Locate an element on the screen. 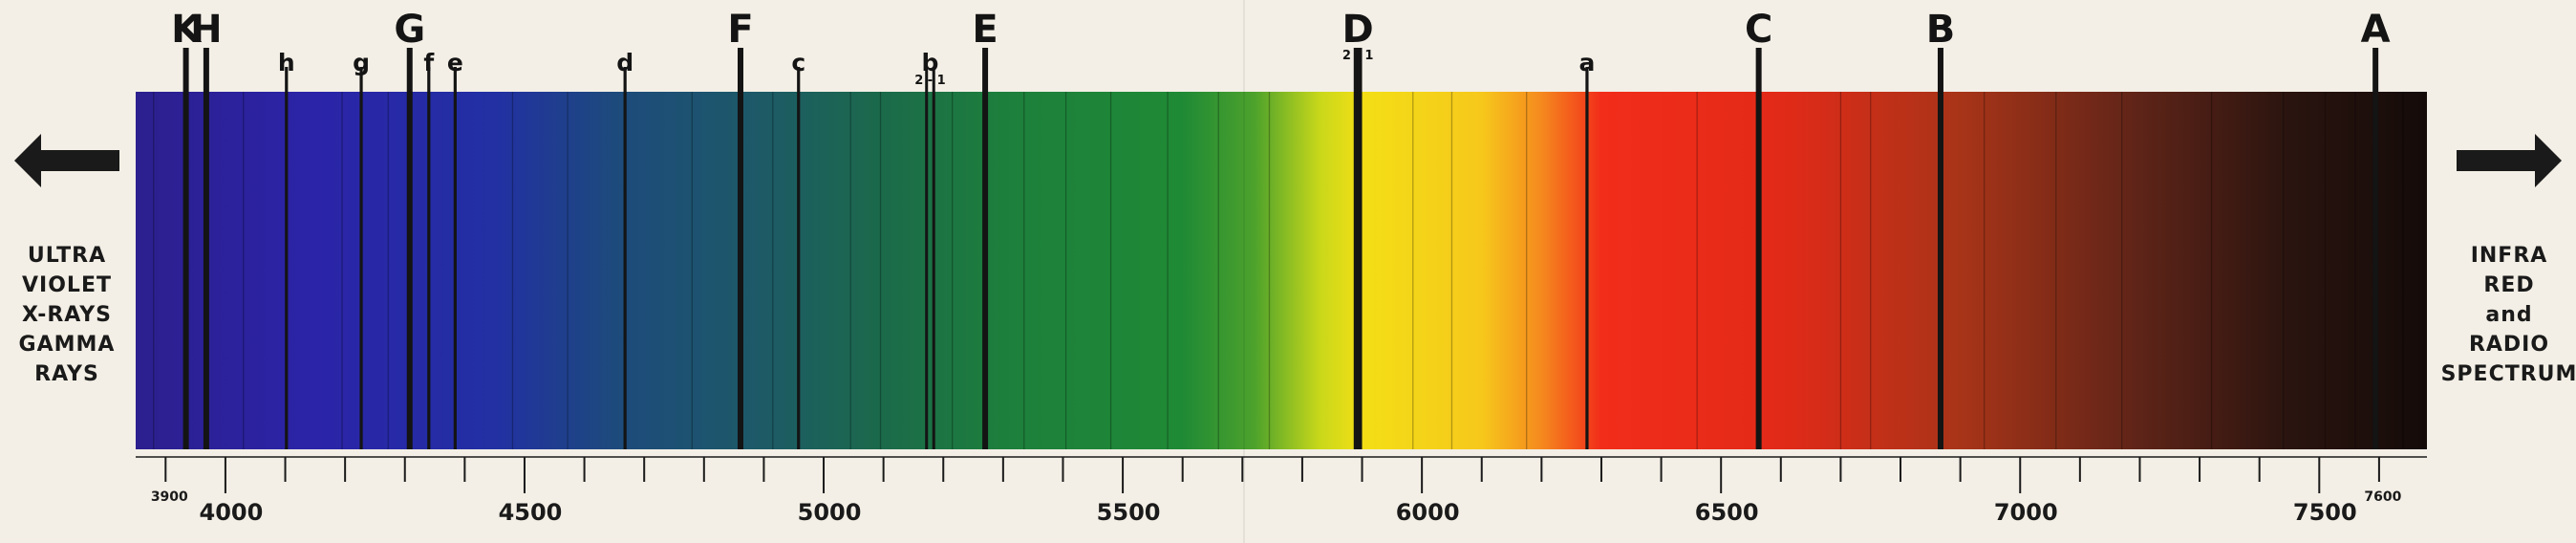 This screenshot has width=2576, height=543. tick-label-6500: 6500 is located at coordinates (1727, 512).